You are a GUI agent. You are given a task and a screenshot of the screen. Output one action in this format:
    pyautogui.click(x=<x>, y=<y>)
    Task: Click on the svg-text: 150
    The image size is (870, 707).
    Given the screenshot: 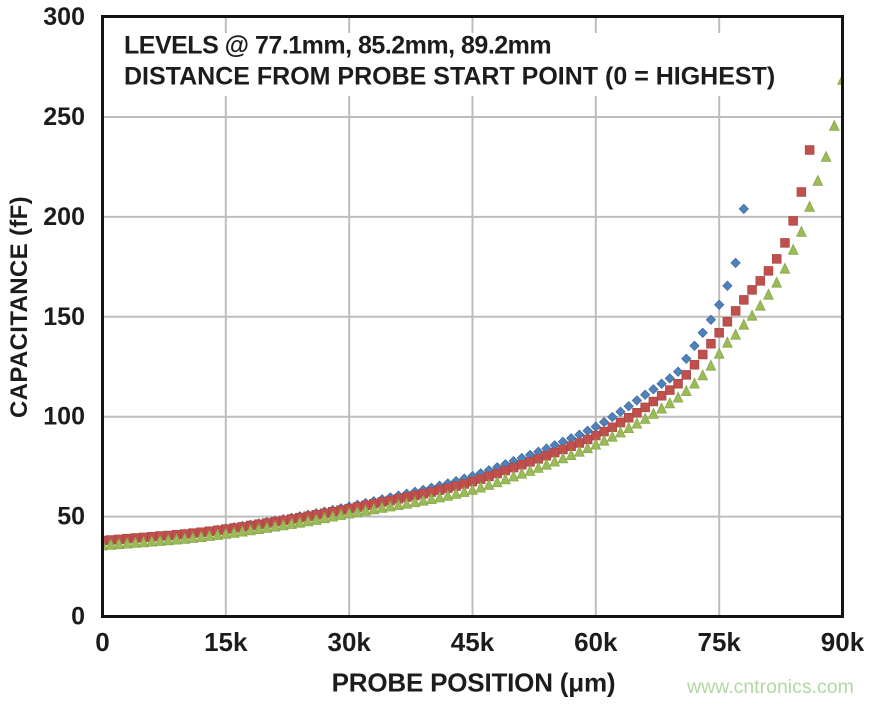 What is the action you would take?
    pyautogui.click(x=64, y=317)
    